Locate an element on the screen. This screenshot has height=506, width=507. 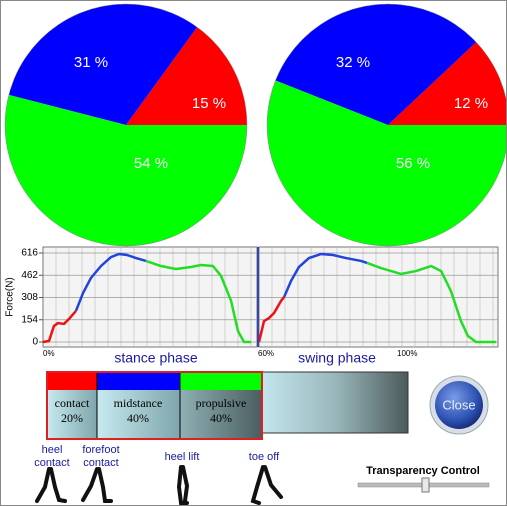
event-label: toe off is located at coordinates (264, 457).